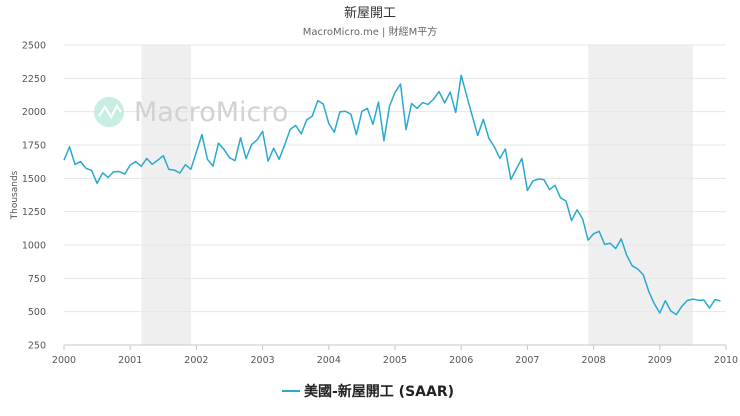 The image size is (740, 416). Describe the element at coordinates (64, 360) in the screenshot. I see `x-tick-label: 2000` at that location.